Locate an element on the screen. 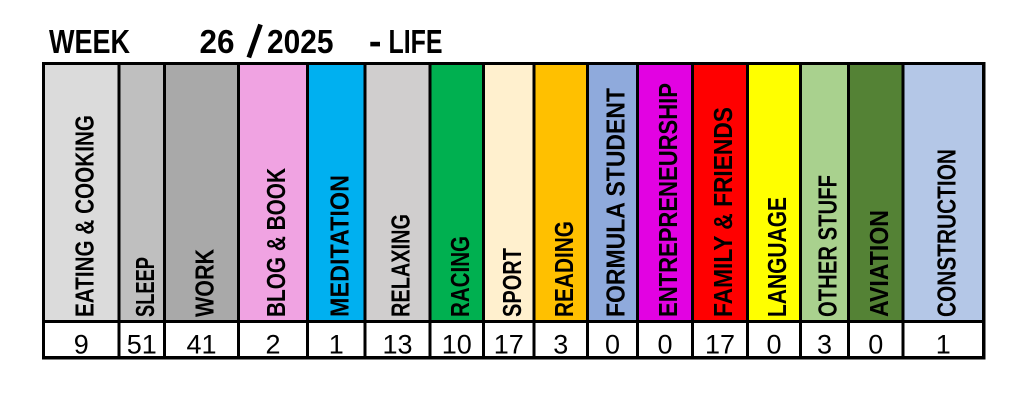  svg-text: ENTREPRENEURSHIP is located at coordinates (668, 200).